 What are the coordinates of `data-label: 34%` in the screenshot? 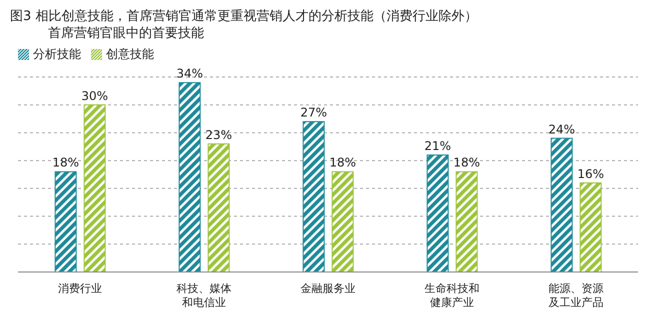 It's located at (190, 73).